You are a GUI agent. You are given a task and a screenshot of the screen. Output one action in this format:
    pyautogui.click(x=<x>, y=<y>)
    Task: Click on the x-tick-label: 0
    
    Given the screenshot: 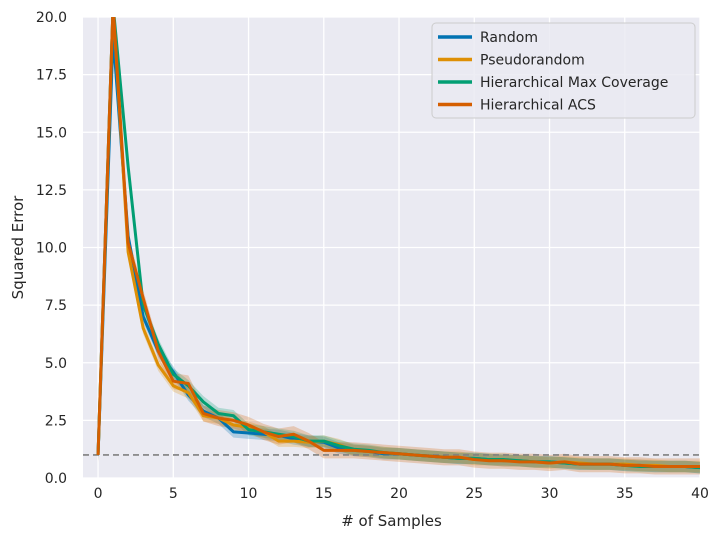 What is the action you would take?
    pyautogui.click(x=98, y=494)
    